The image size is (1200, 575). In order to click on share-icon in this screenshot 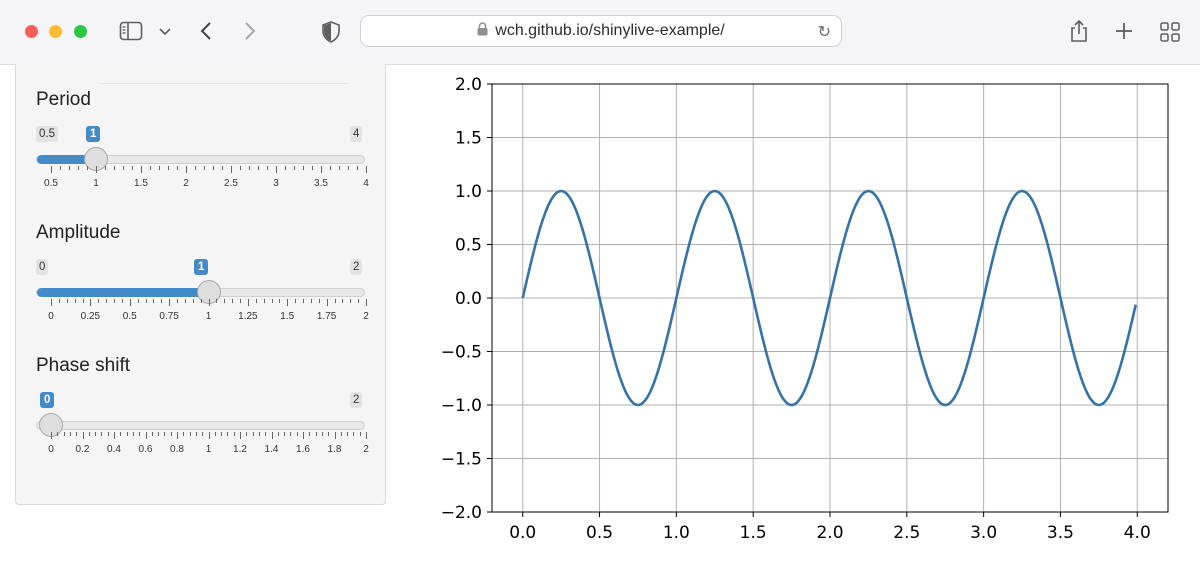, I will do `click(1079, 31)`.